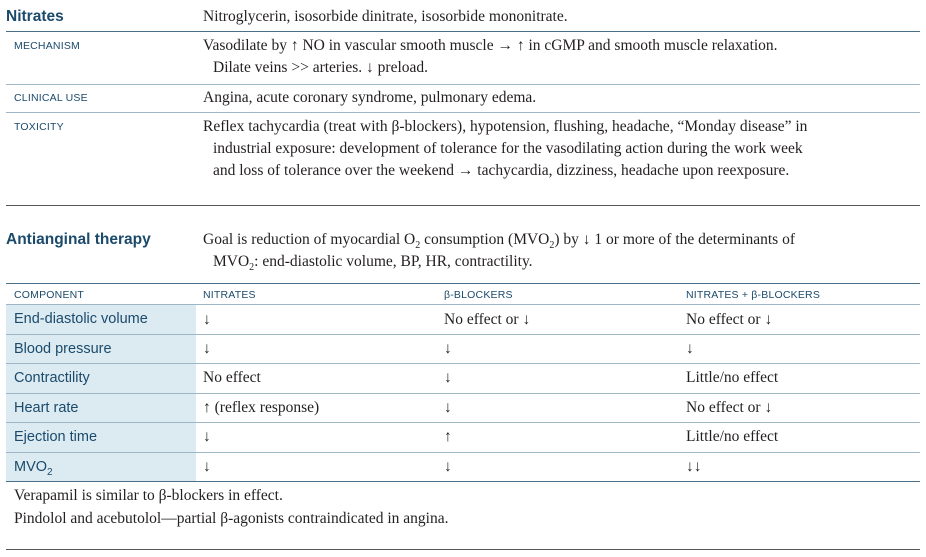 Image resolution: width=926 pixels, height=557 pixels. What do you see at coordinates (101, 378) in the screenshot?
I see `table-row-label: Contractility` at bounding box center [101, 378].